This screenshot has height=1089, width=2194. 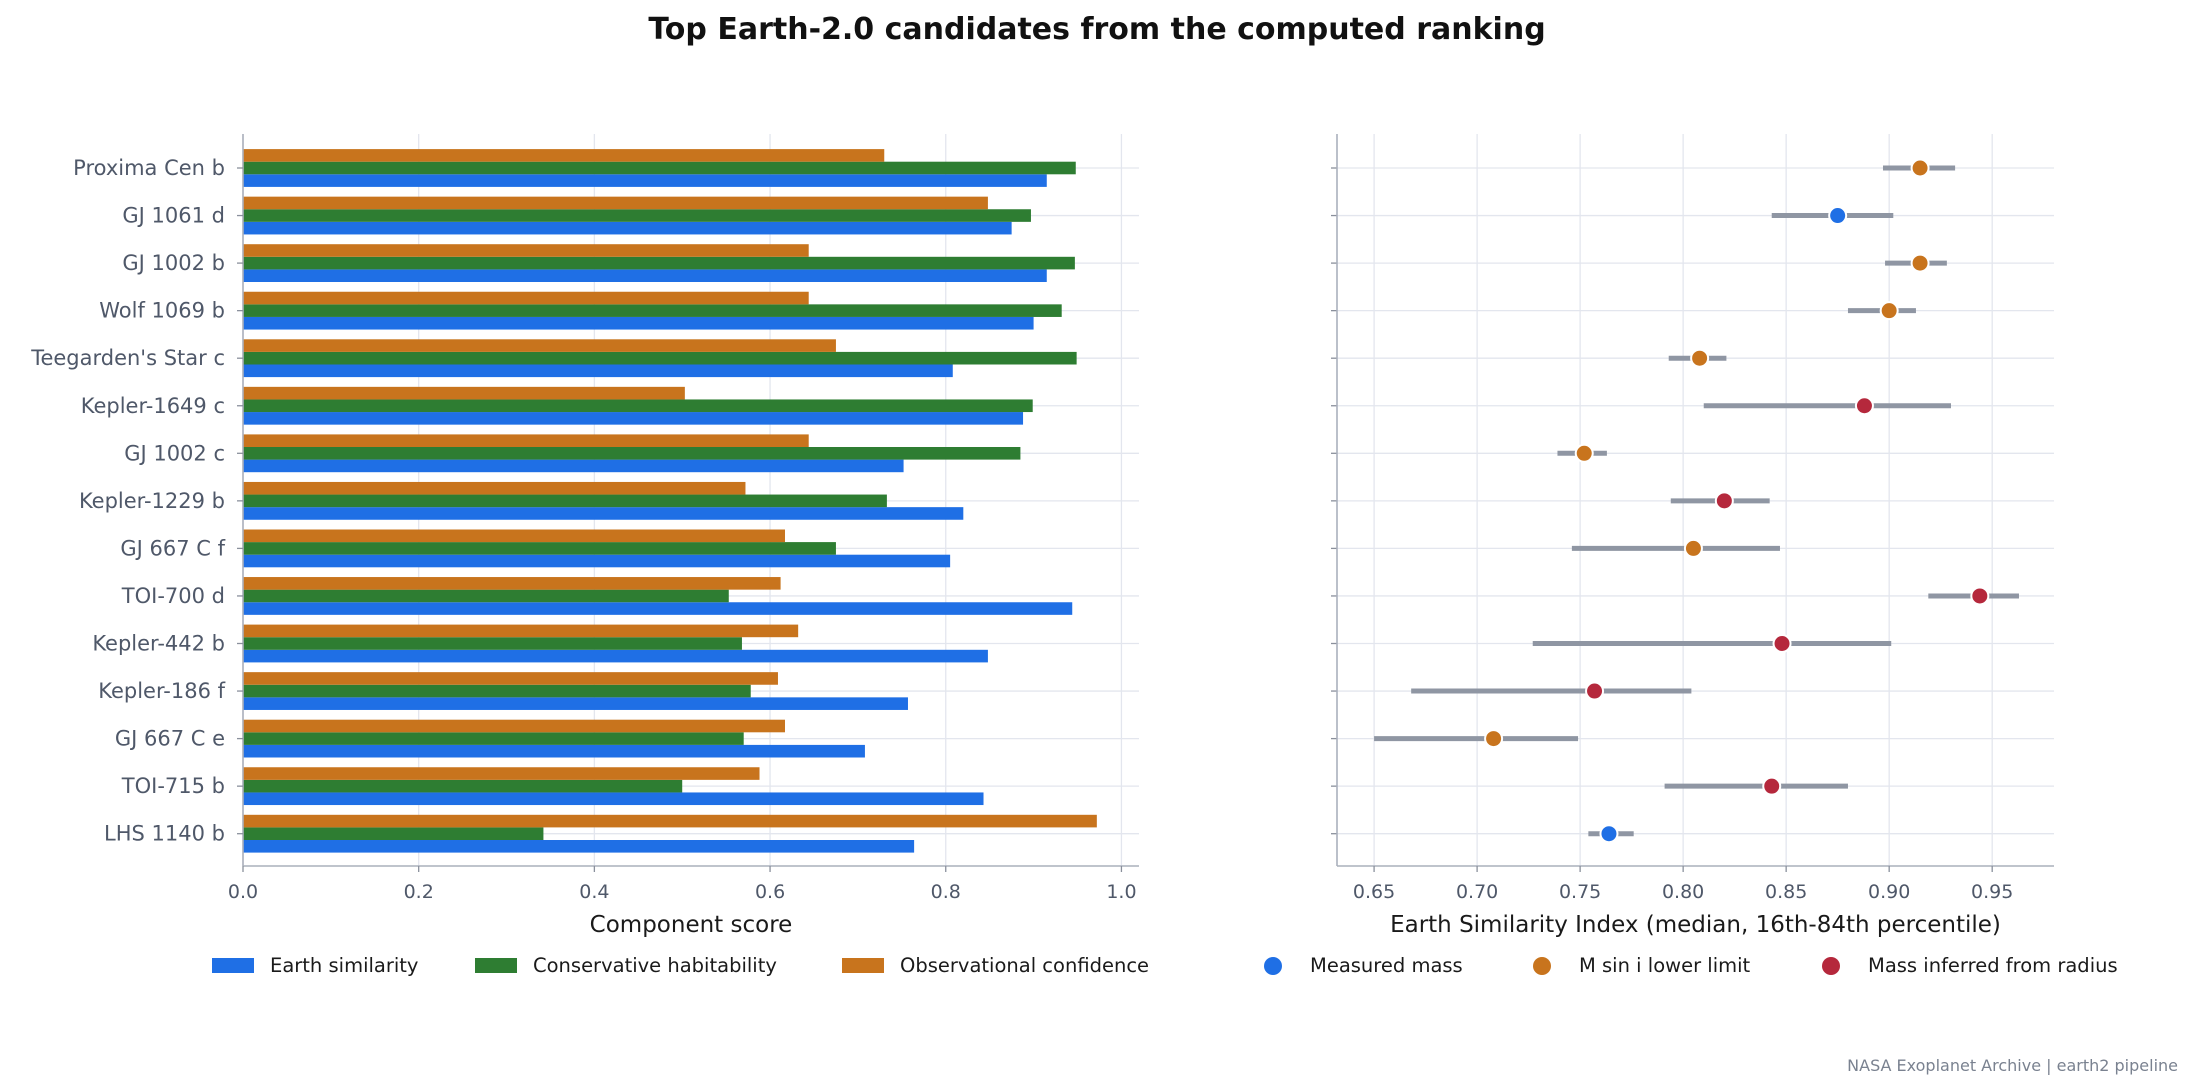 What do you see at coordinates (173, 216) in the screenshot?
I see `category-label: GJ 1061 d` at bounding box center [173, 216].